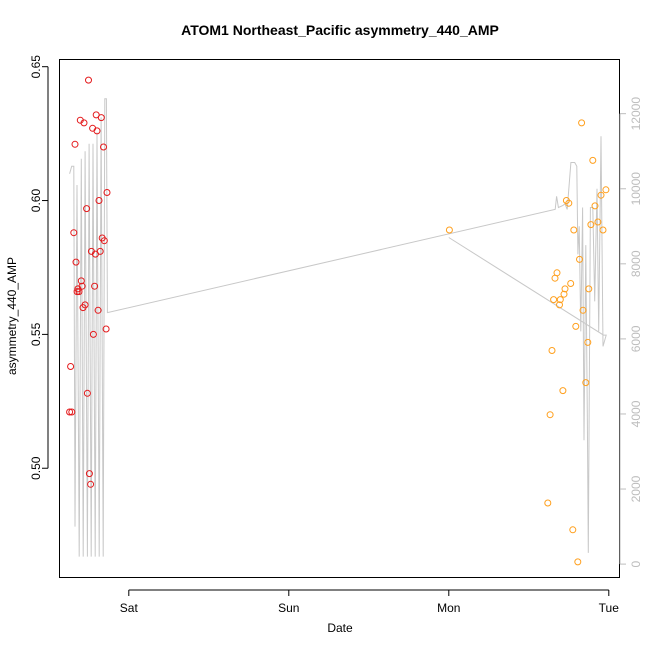 The height and width of the screenshot is (650, 650). I want to click on y-tick-label: 0.50, so click(36, 468).